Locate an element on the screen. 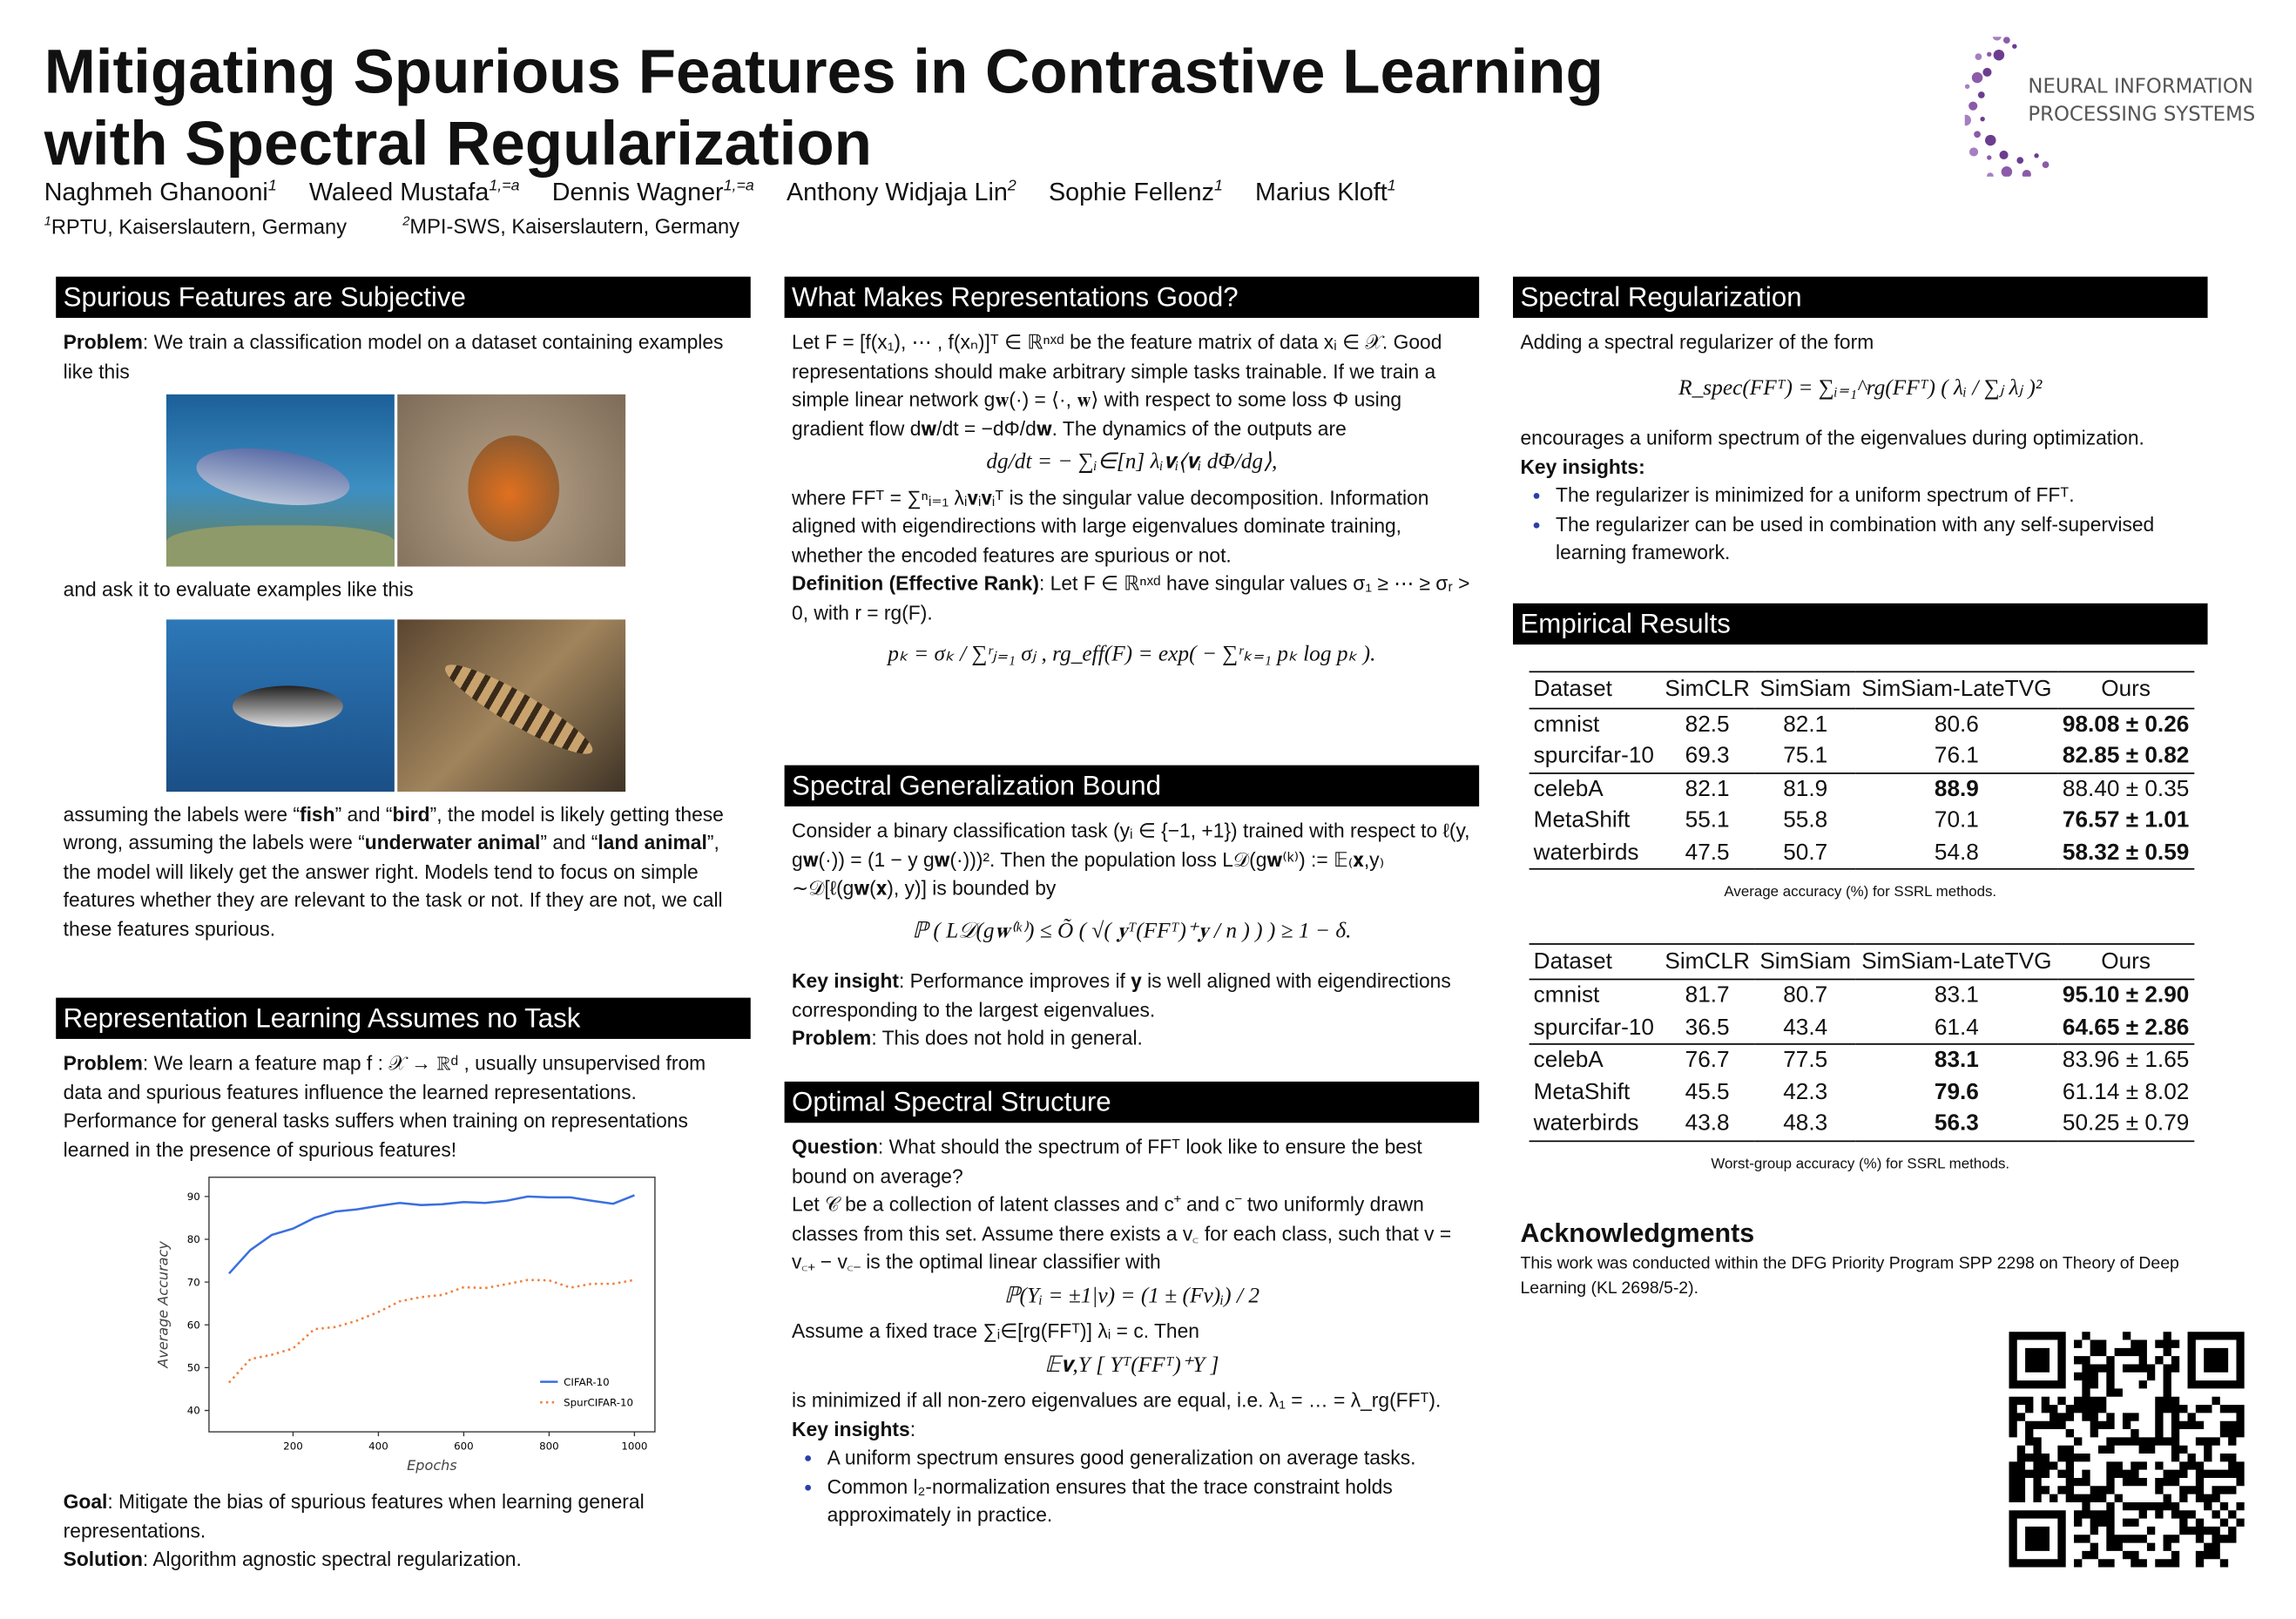 The width and height of the screenshot is (2296, 1619). text: ” and “ is located at coordinates (363, 814).